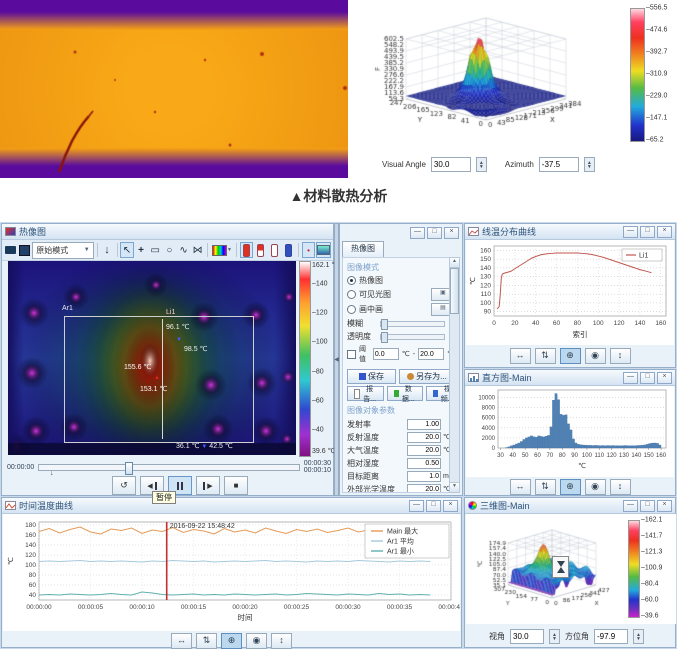 Image resolution: width=677 pixels, height=649 pixels. Describe the element at coordinates (454, 487) in the screenshot. I see `scroll-down-icon: ▼` at that location.